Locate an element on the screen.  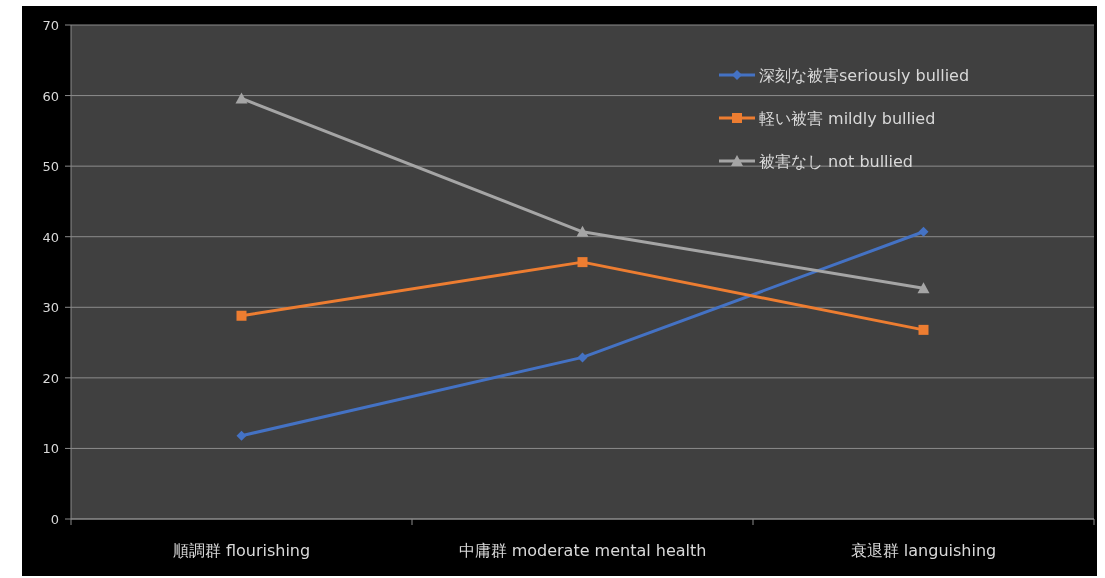
y-tick-label: 20 is located at coordinates (50, 378).